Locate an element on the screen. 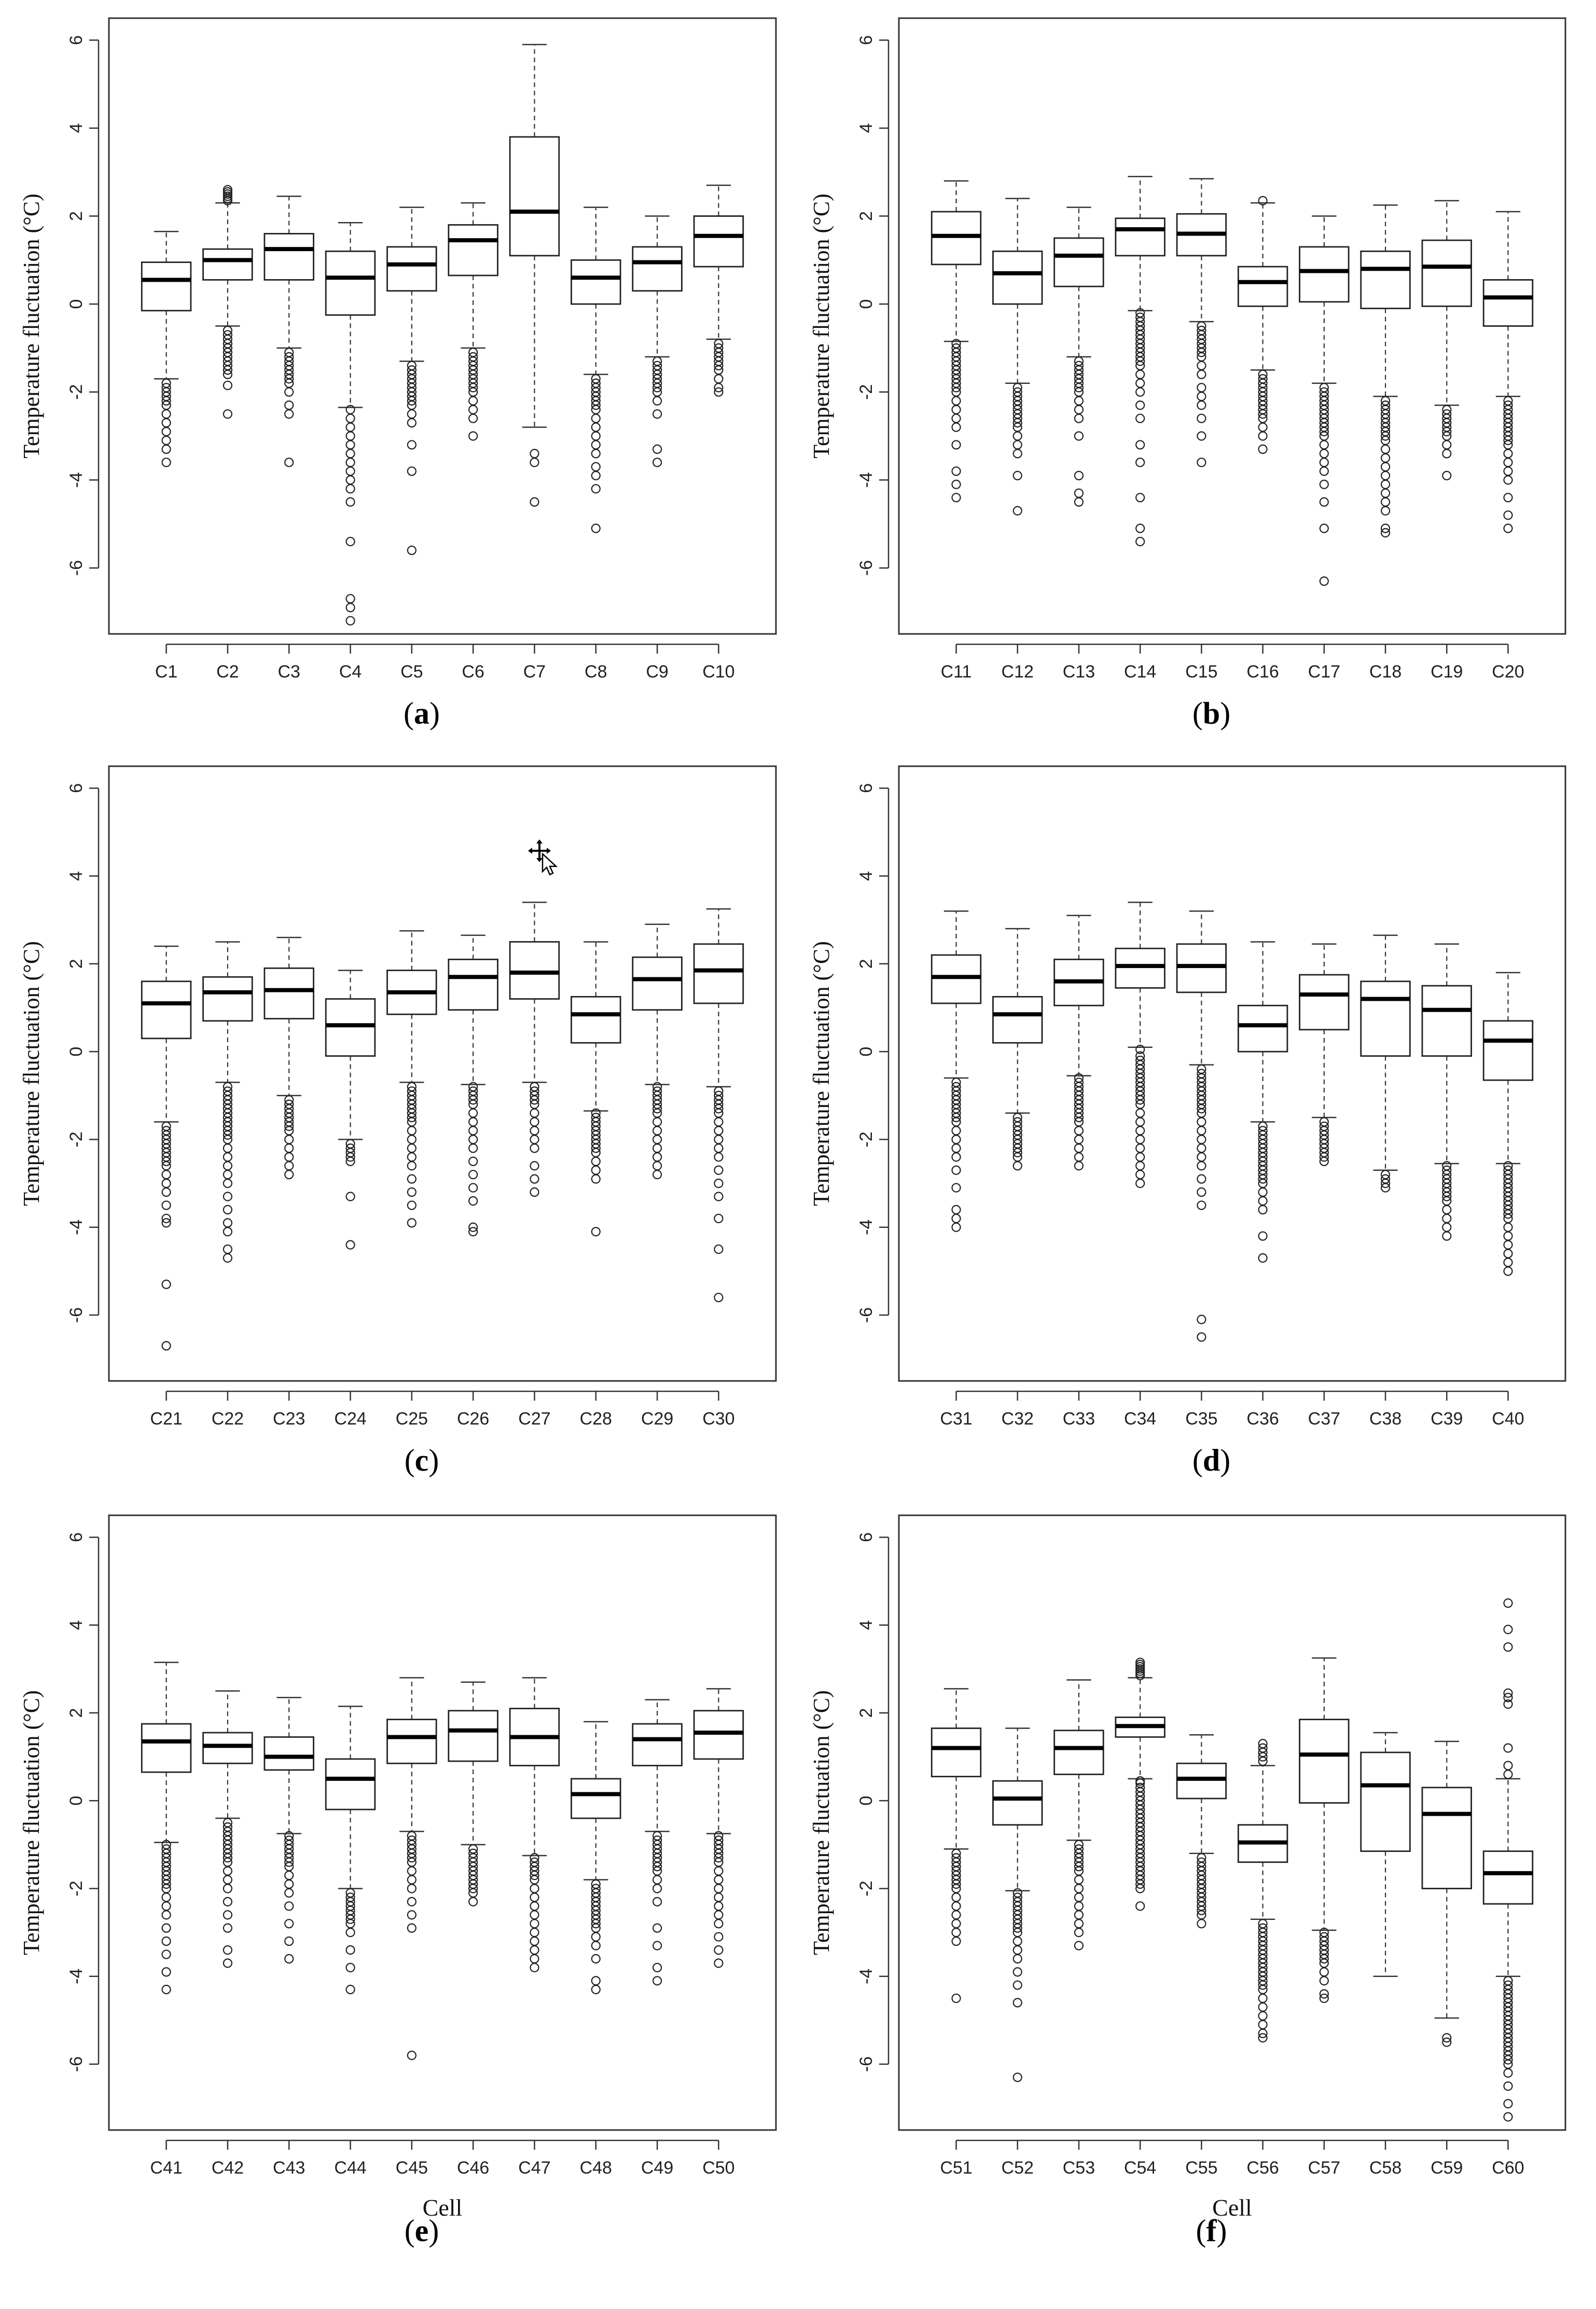 This screenshot has width=1596, height=2309. box-c1 is located at coordinates (166, 348).